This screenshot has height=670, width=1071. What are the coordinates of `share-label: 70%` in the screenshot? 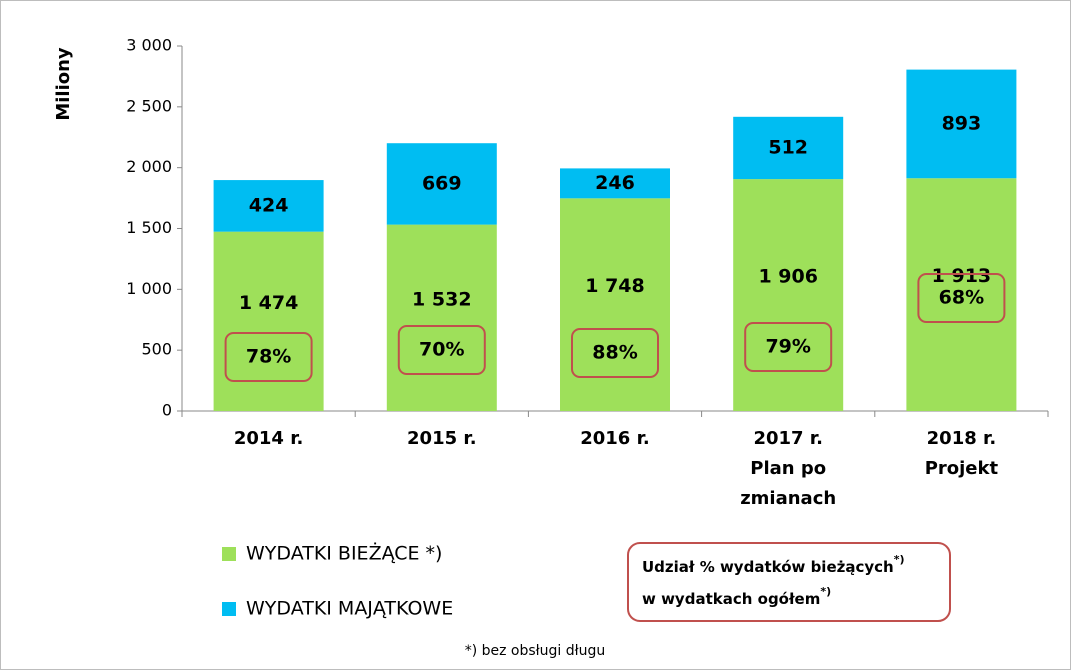 It's located at (441, 350).